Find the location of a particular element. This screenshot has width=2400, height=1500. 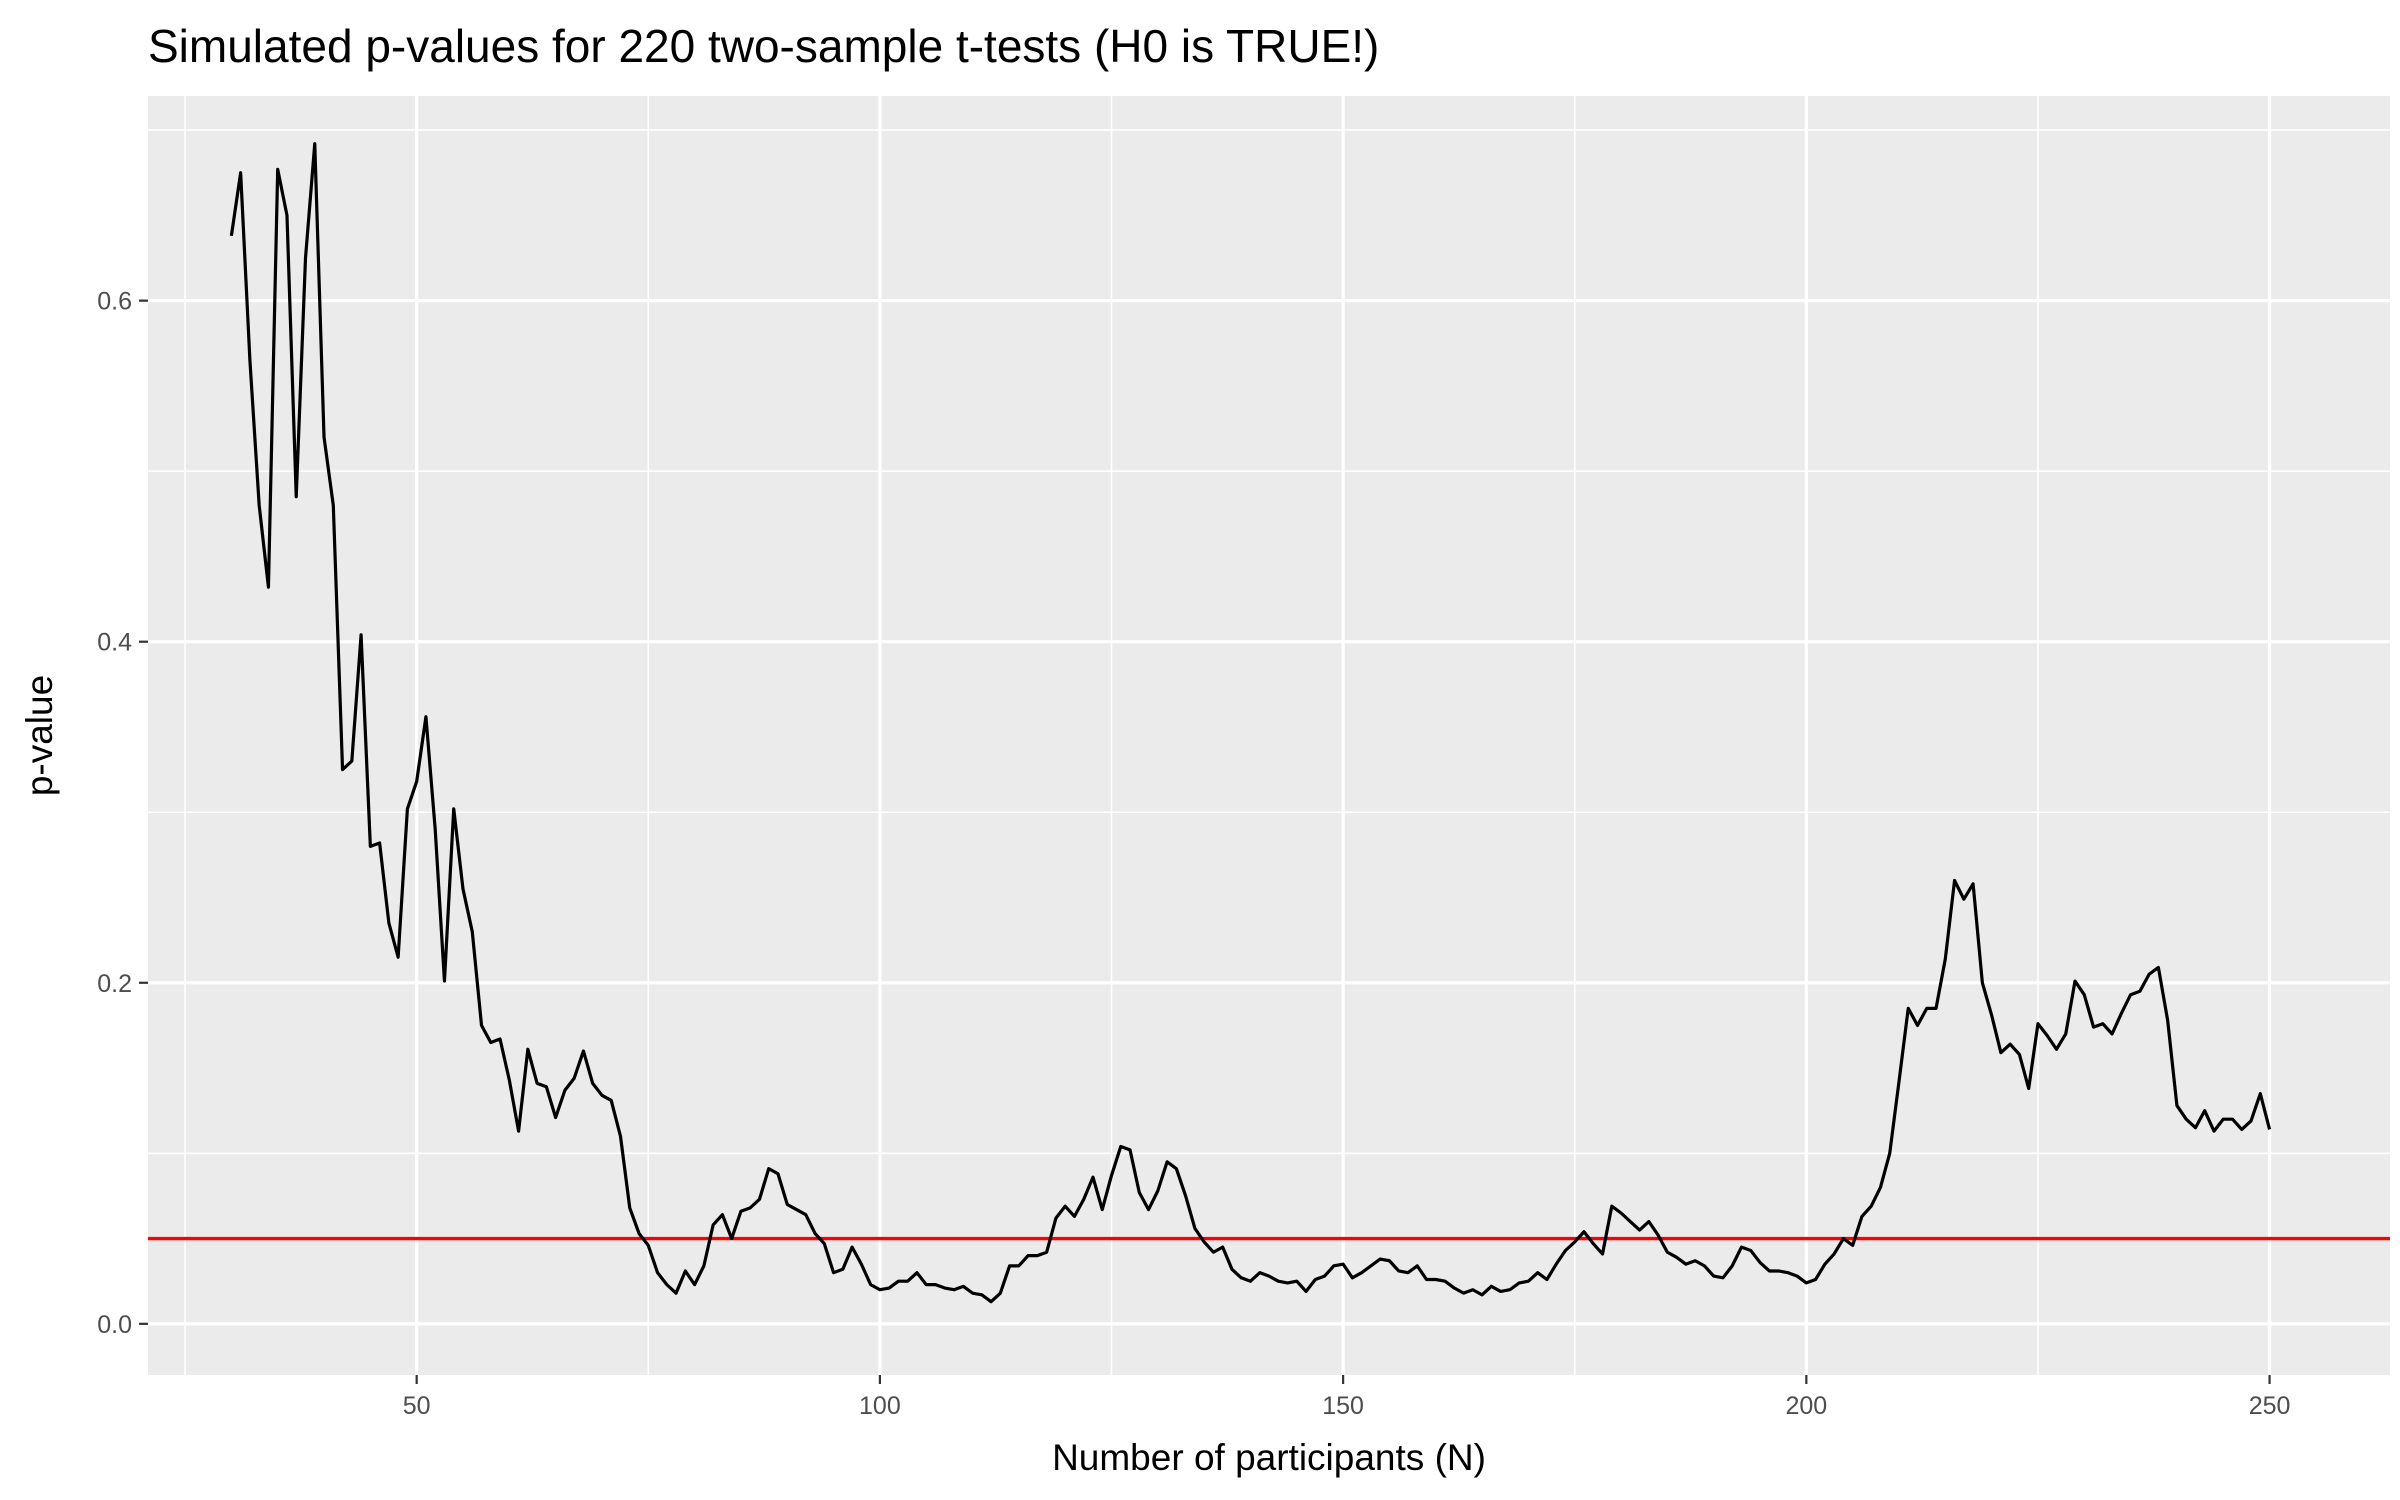

x-tick-label: 200 is located at coordinates (1806, 1406).